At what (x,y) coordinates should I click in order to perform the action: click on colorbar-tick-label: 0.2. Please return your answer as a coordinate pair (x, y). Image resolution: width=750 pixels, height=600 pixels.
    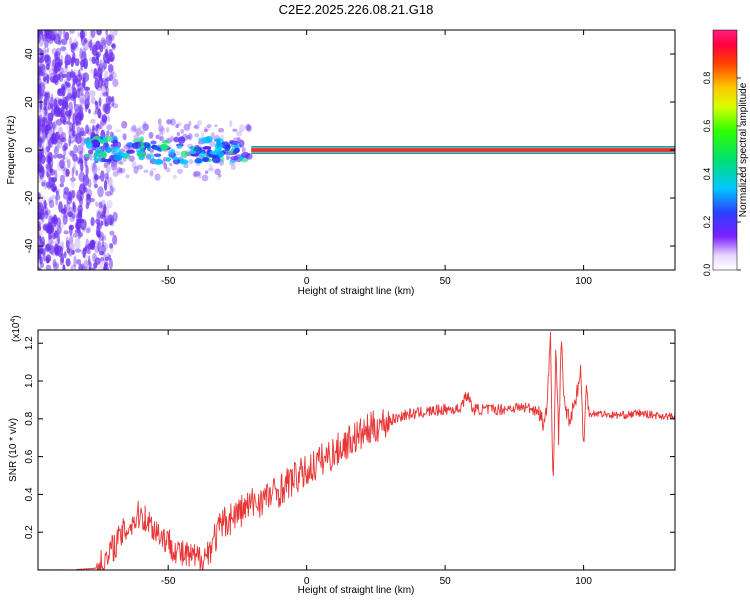
    Looking at the image, I should click on (707, 222).